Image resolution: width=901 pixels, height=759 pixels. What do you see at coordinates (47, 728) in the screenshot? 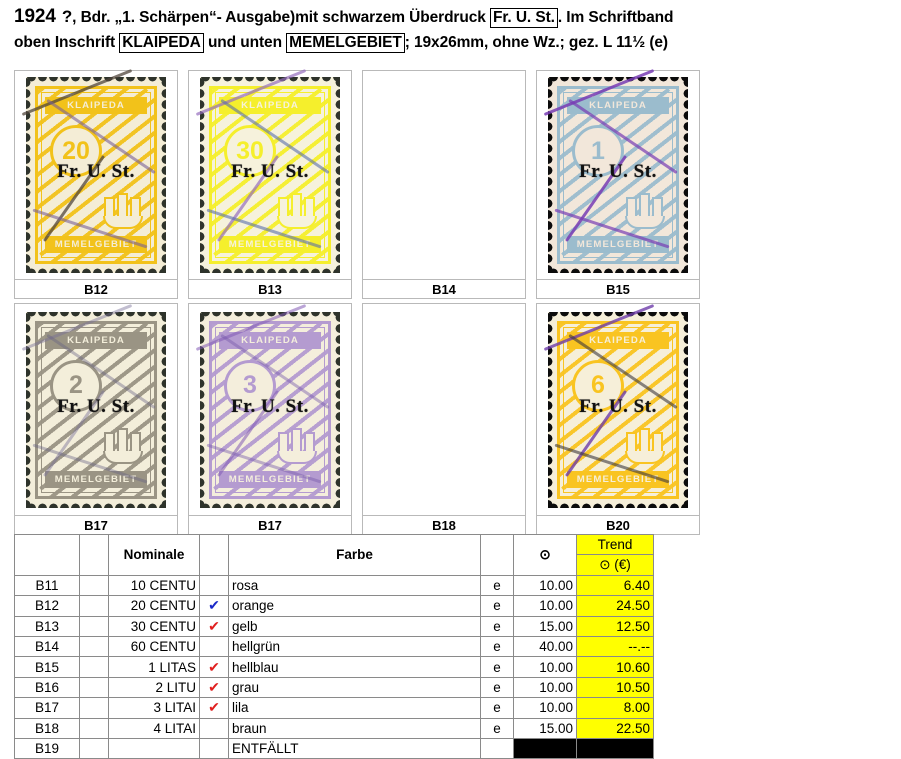
I see `catalog-number: B18` at bounding box center [47, 728].